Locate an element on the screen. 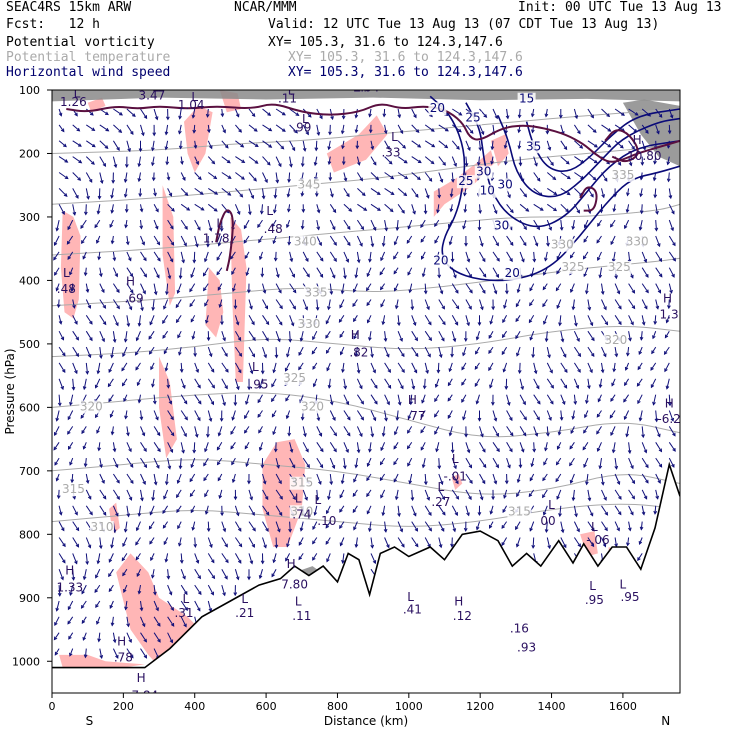 This screenshot has width=740, height=740. endpoint-right-label: N is located at coordinates (665, 721).